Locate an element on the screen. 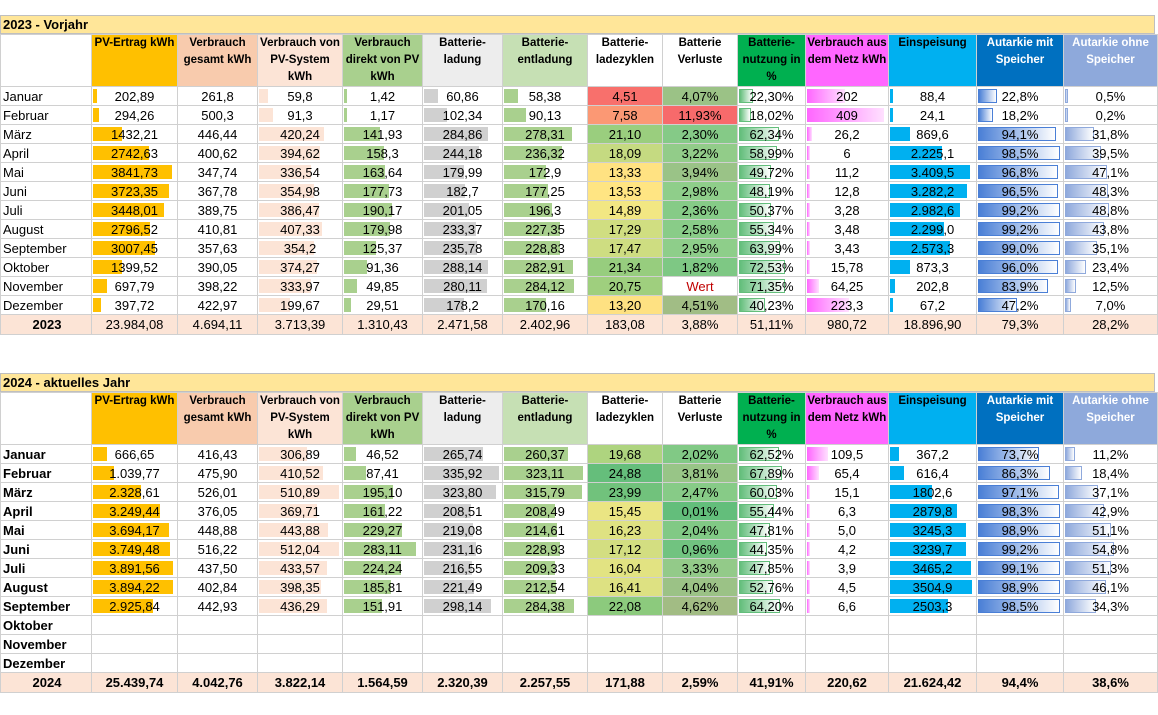 The image size is (1158, 715). batterie-ladung-cell is located at coordinates (462, 644).